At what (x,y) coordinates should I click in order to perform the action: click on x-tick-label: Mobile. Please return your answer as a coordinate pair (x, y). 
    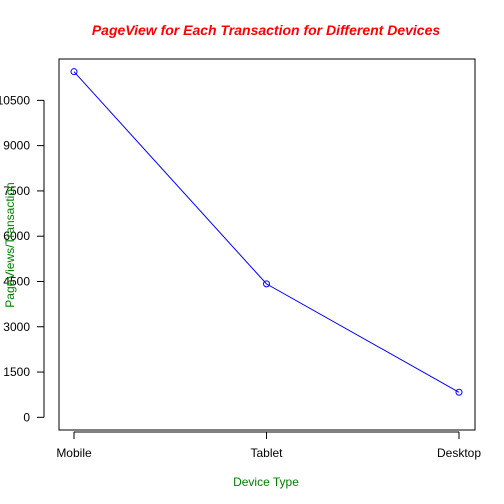
    Looking at the image, I should click on (74, 453).